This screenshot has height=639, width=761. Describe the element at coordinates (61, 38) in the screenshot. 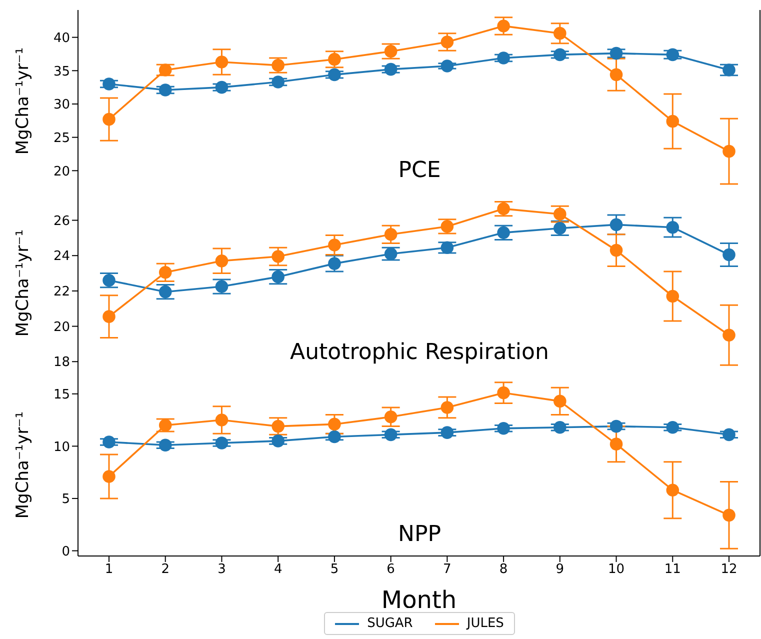

I see `y-tick-label: 40` at that location.